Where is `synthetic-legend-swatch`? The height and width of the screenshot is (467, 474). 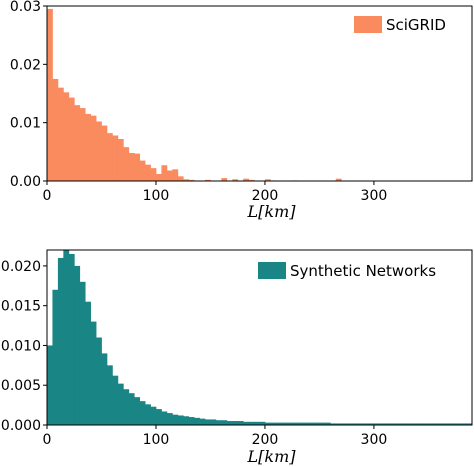 synthetic-legend-swatch is located at coordinates (272, 270).